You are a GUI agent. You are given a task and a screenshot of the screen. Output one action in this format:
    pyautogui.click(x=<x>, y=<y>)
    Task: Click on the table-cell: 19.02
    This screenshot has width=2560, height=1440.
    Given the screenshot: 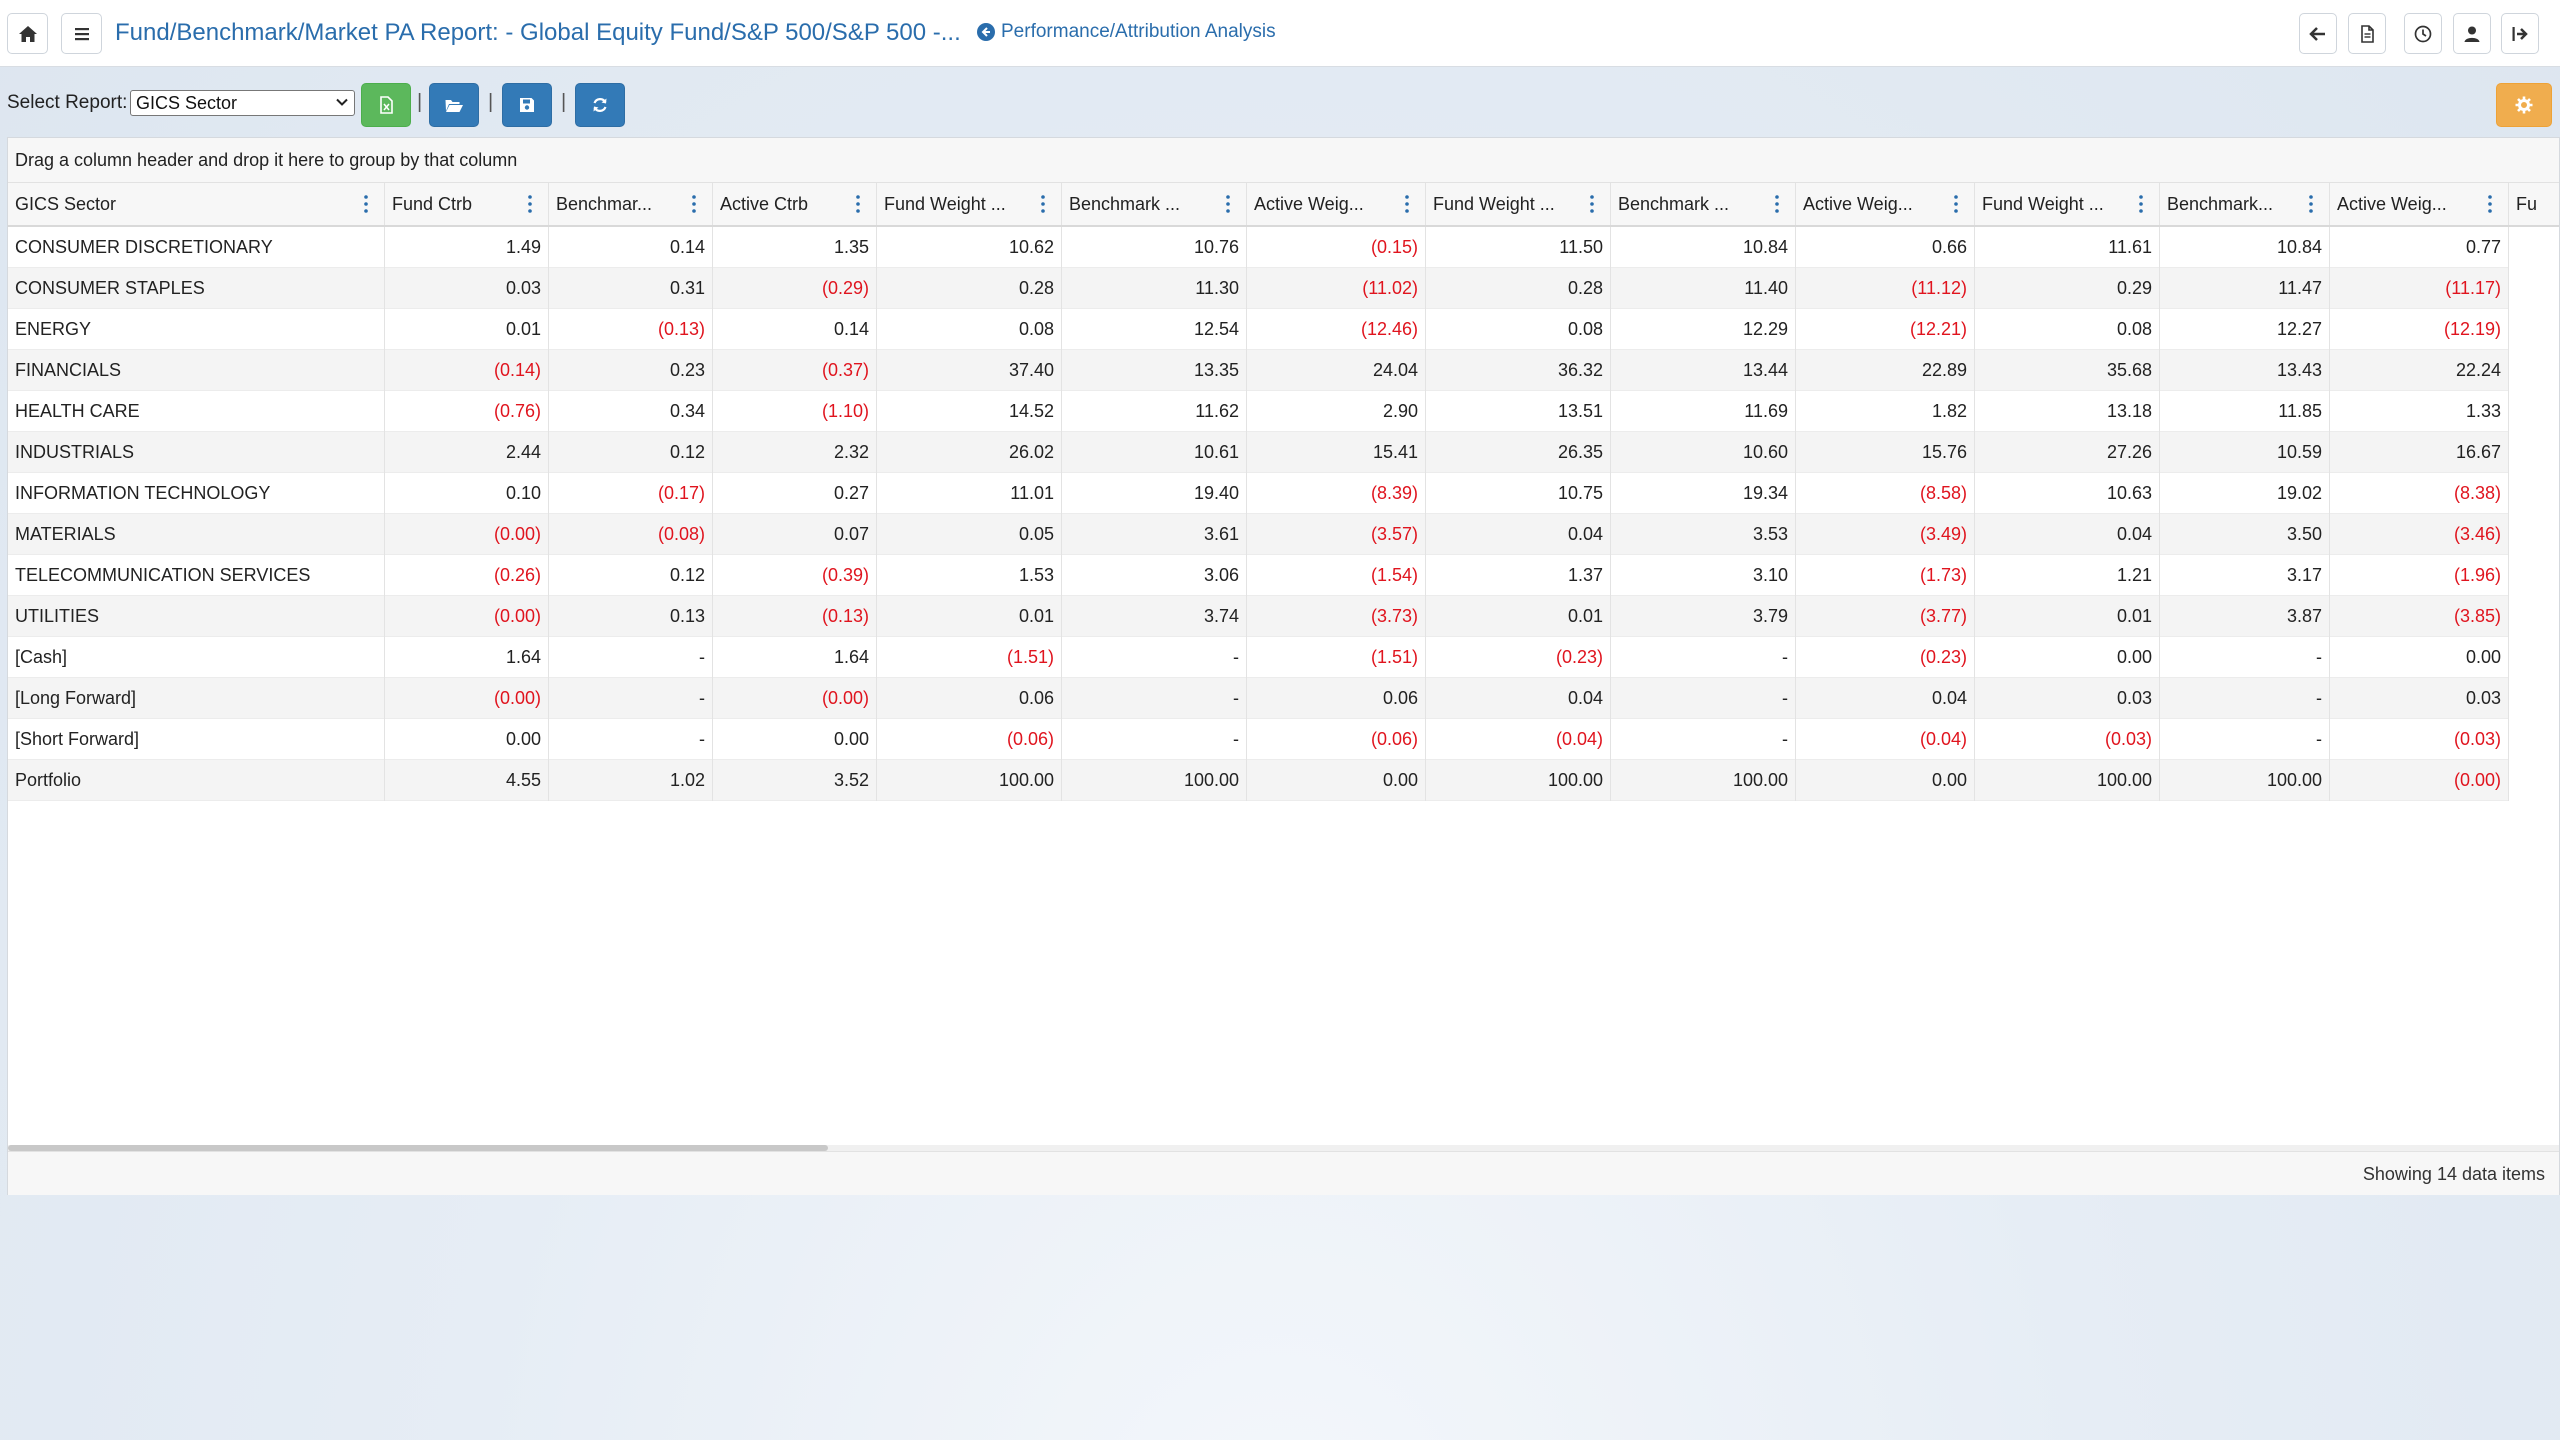 What is the action you would take?
    pyautogui.click(x=2245, y=493)
    